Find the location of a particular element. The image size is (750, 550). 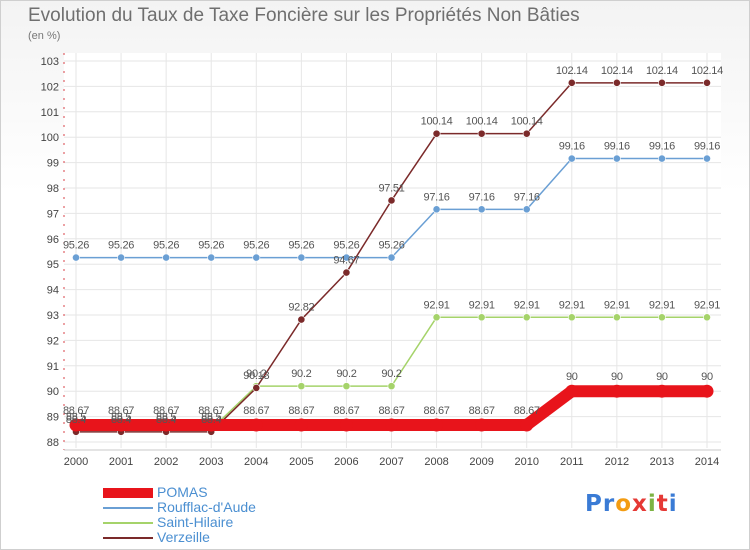

data-label-saint-hilaire: 92.91 is located at coordinates (572, 305).